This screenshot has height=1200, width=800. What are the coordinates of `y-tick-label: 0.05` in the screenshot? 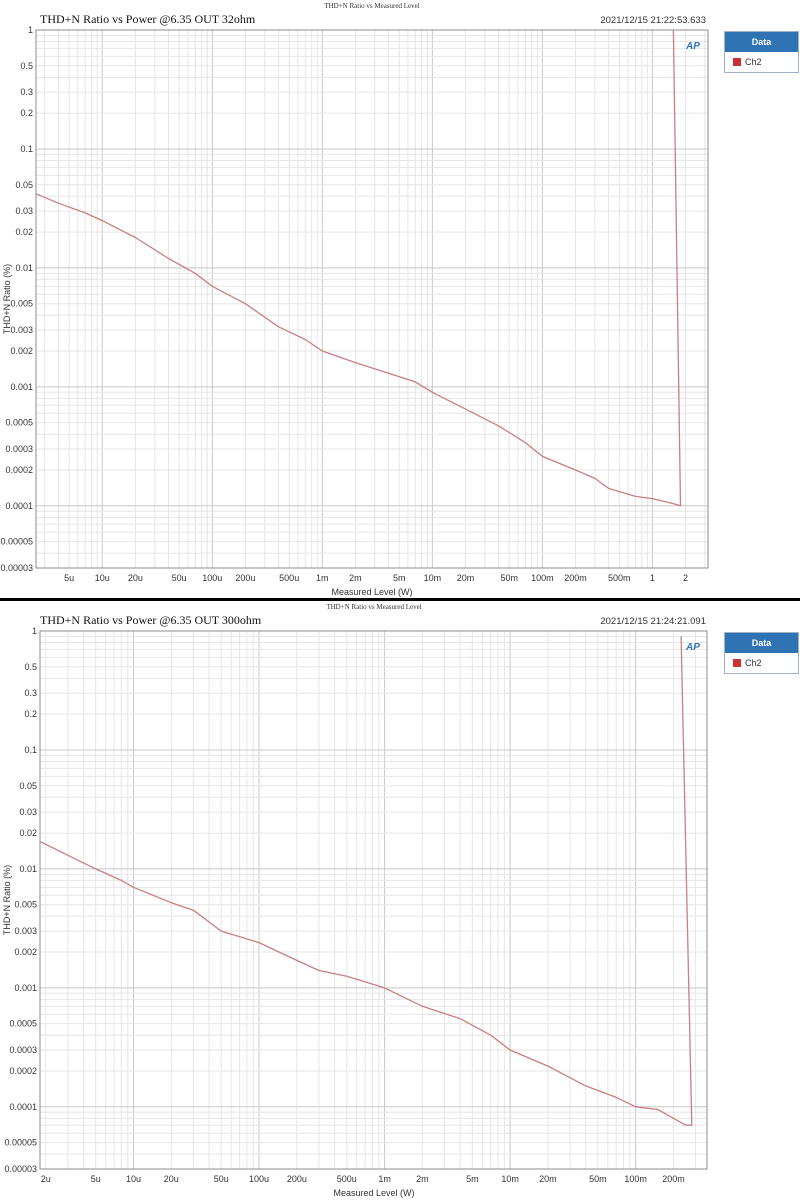 It's located at (24, 185).